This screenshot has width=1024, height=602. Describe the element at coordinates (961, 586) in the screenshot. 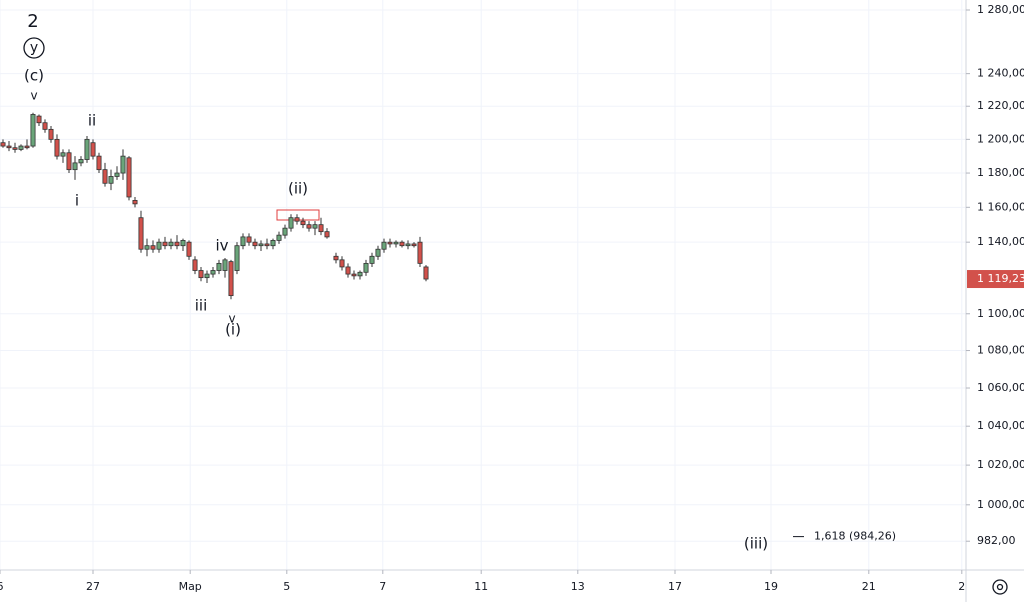

I see `x-tick-label: 2` at that location.